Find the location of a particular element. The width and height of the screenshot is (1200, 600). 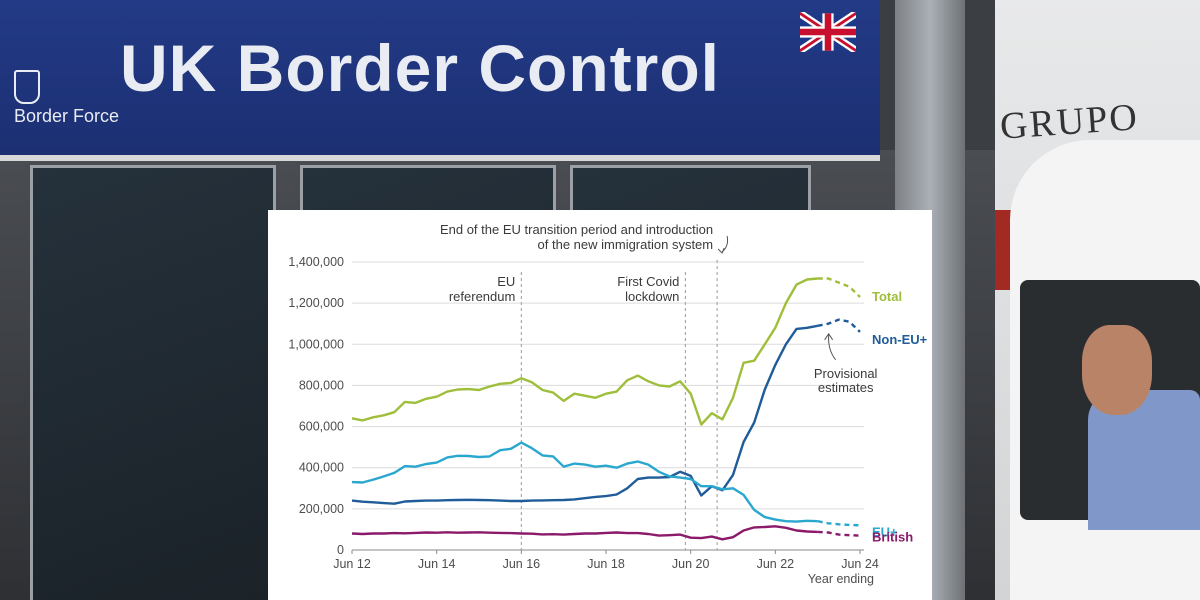

sign-title: UK Border Control is located at coordinates (420, 68).